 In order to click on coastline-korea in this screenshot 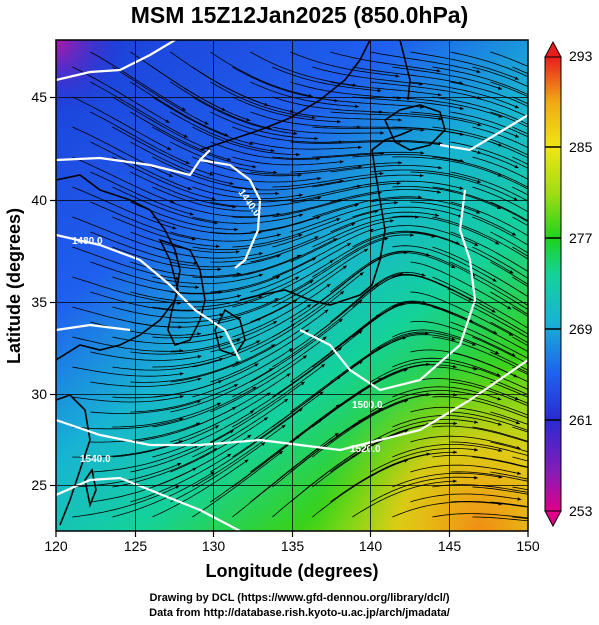, I will do `click(182, 292)`.